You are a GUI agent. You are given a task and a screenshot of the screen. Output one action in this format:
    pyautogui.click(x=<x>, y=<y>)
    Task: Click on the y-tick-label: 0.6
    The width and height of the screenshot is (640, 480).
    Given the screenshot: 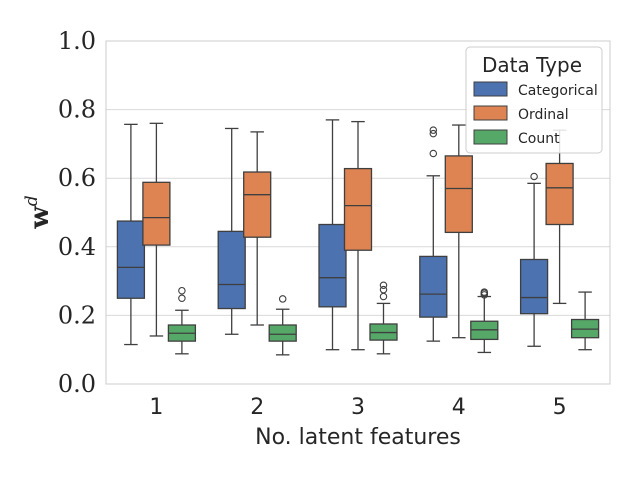 What is the action you would take?
    pyautogui.click(x=77, y=178)
    